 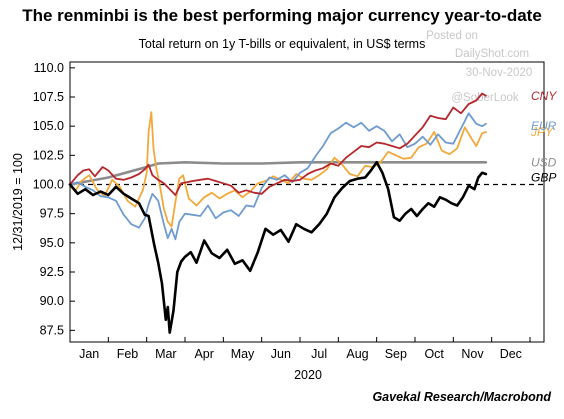 I want to click on x-tick-label: May, so click(x=243, y=354).